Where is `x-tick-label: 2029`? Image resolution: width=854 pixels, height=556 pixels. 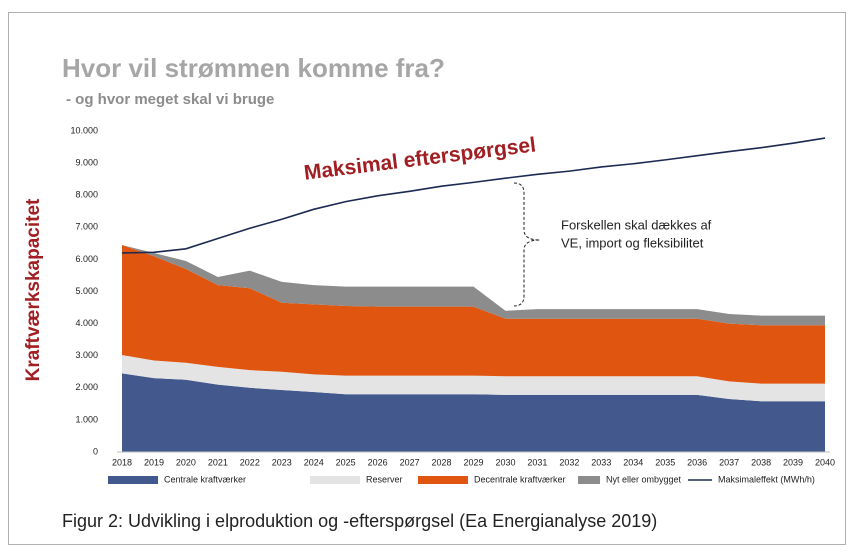
x-tick-label: 2029 is located at coordinates (473, 462).